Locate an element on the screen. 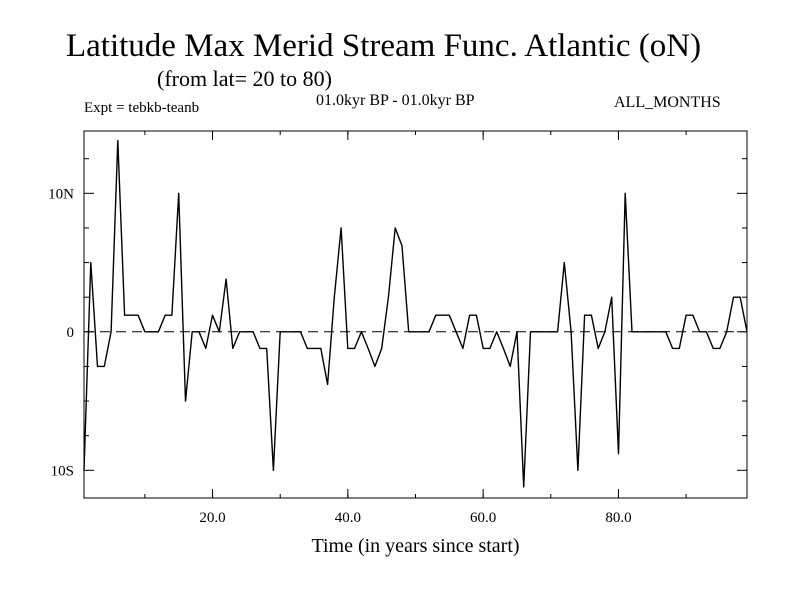 The width and height of the screenshot is (800, 600). x-axis-label: Time (in years since start) is located at coordinates (415, 546).